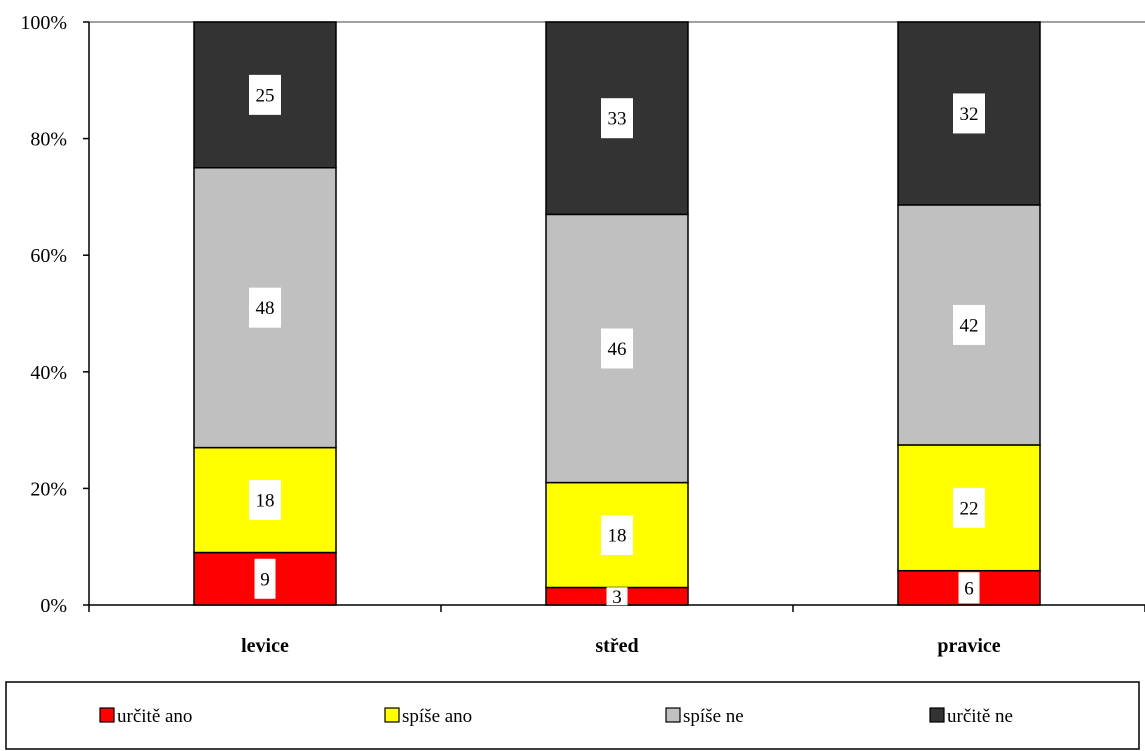 Image resolution: width=1145 pixels, height=751 pixels. I want to click on y-tick-label: 0%, so click(53, 606).